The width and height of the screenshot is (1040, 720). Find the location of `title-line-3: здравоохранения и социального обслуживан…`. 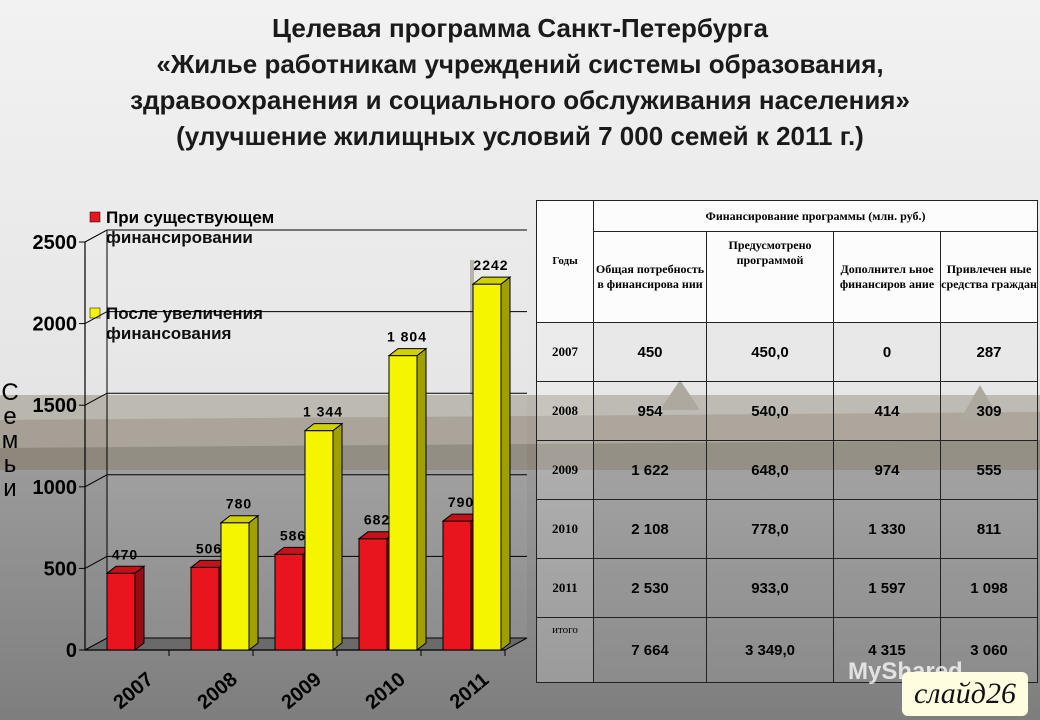

title-line-3: здравоохранения и социального обслуживан… is located at coordinates (520, 100).